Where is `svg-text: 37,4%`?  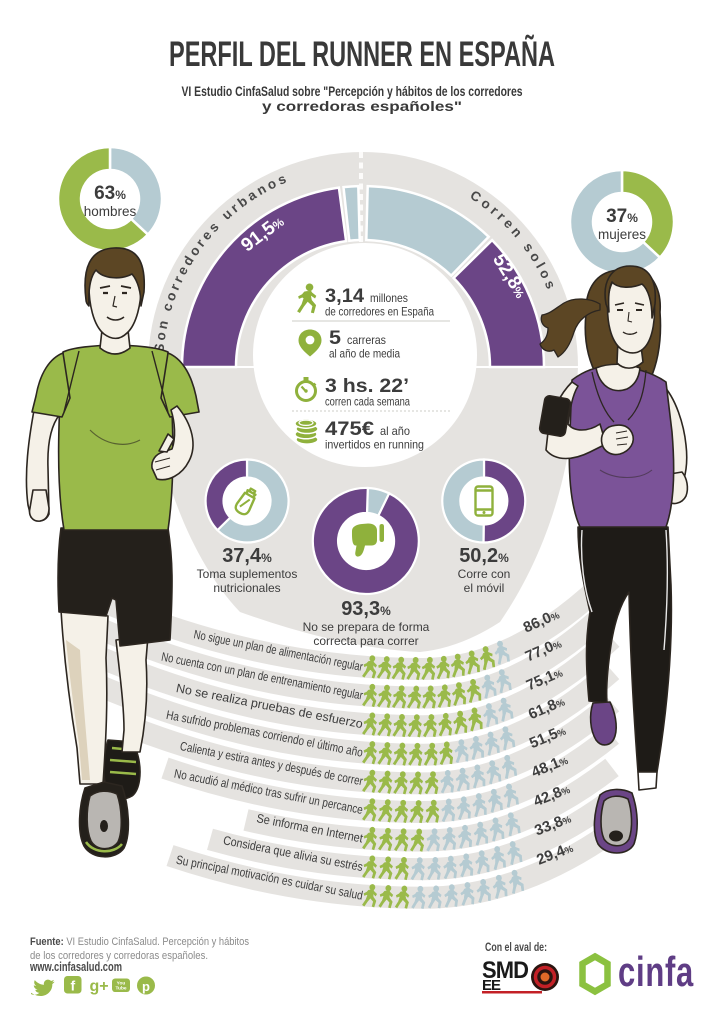
svg-text: 37,4% is located at coordinates (247, 556).